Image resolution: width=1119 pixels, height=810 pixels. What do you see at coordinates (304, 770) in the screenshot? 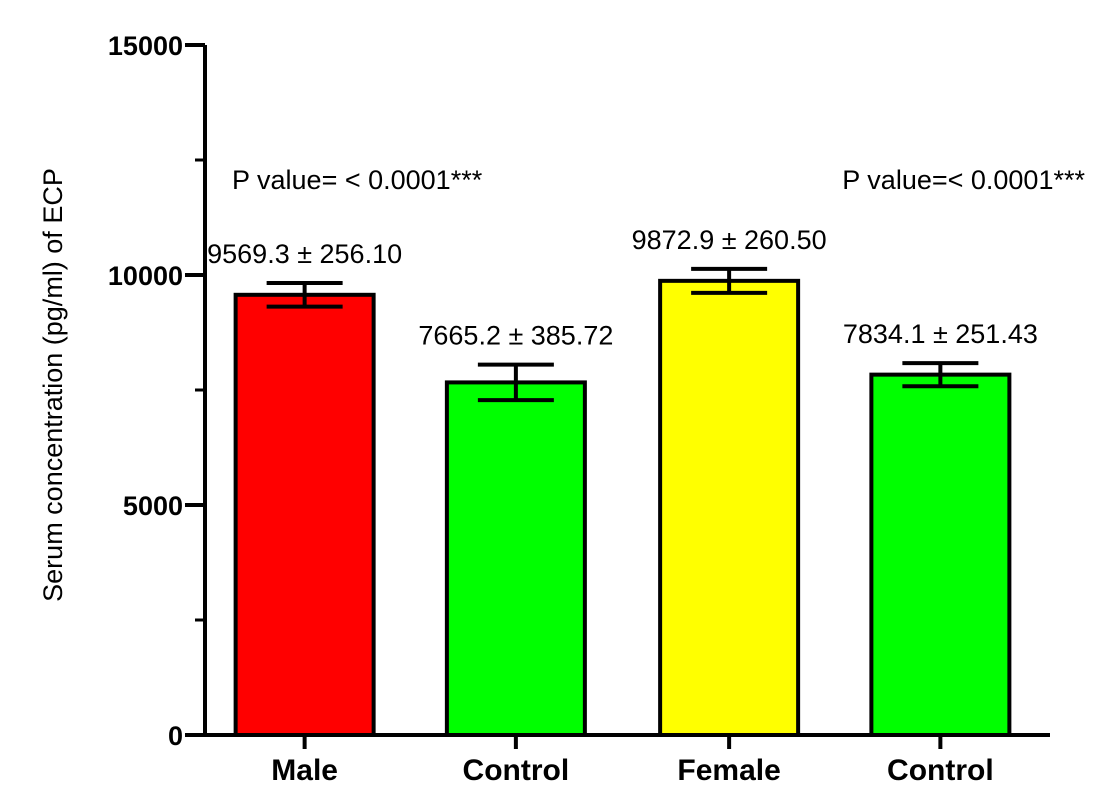
I see `x-tick-label: Male` at bounding box center [304, 770].